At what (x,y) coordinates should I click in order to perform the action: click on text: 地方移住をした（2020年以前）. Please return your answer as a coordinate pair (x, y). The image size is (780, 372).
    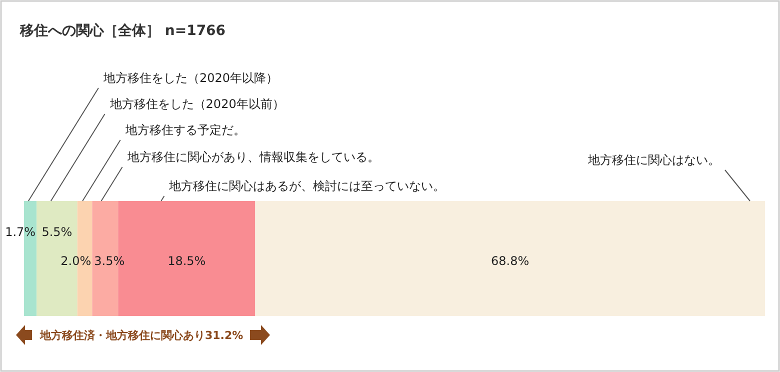
    Looking at the image, I should click on (196, 104).